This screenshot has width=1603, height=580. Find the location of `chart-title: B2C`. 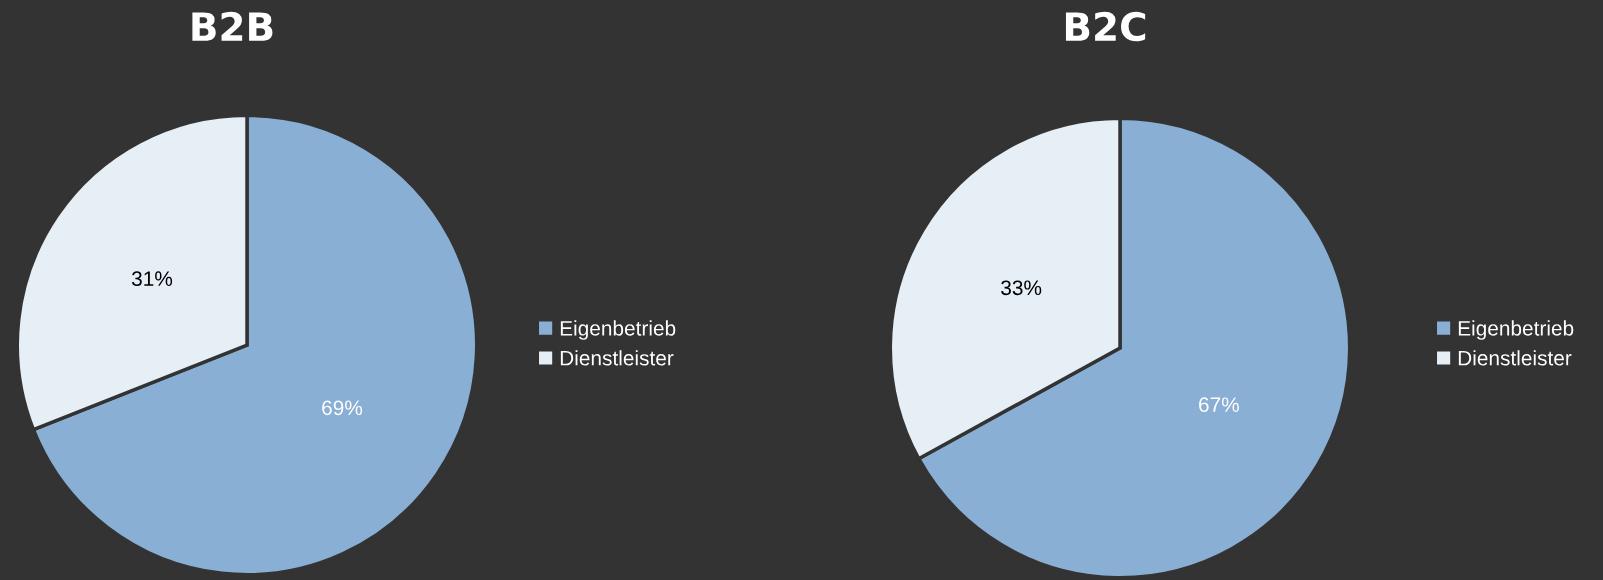

chart-title: B2C is located at coordinates (1105, 26).